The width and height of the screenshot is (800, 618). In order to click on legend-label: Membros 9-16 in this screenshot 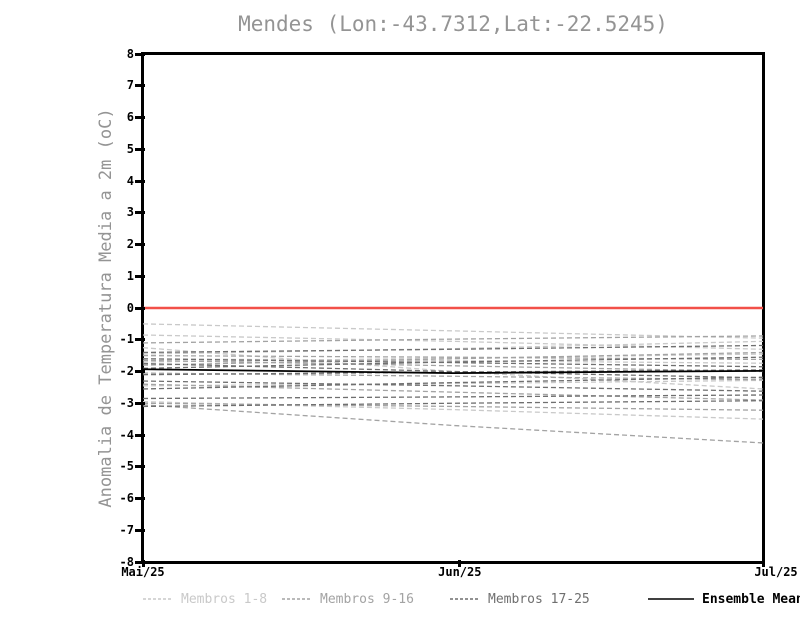, I will do `click(367, 599)`.